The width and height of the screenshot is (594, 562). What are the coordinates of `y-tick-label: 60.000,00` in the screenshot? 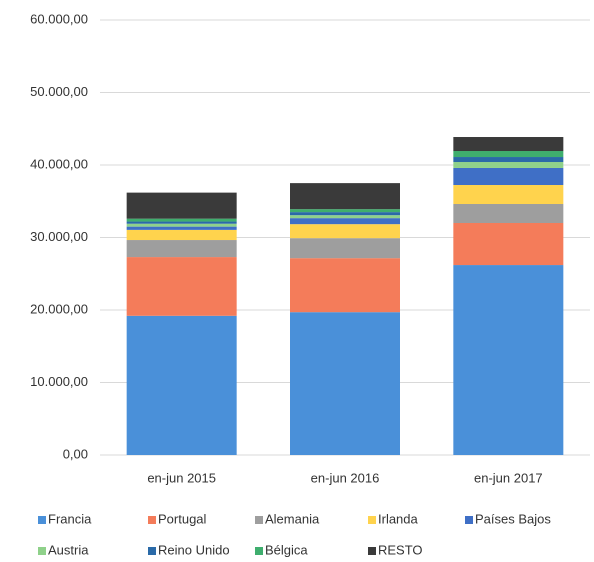 It's located at (59, 18).